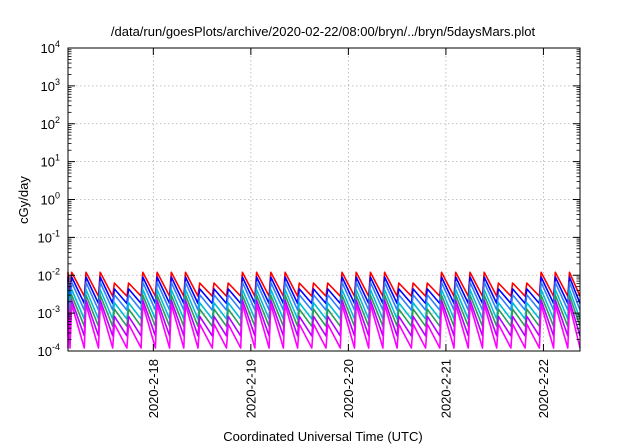 The width and height of the screenshot is (640, 448). I want to click on x-tick-label: 2020-2-22, so click(543, 388).